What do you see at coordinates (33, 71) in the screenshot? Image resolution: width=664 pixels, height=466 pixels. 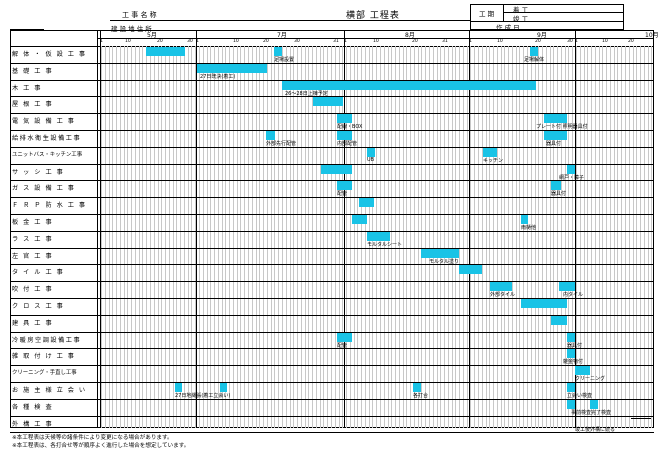 I see `row-label: 基 礎 工 事` at bounding box center [33, 71].